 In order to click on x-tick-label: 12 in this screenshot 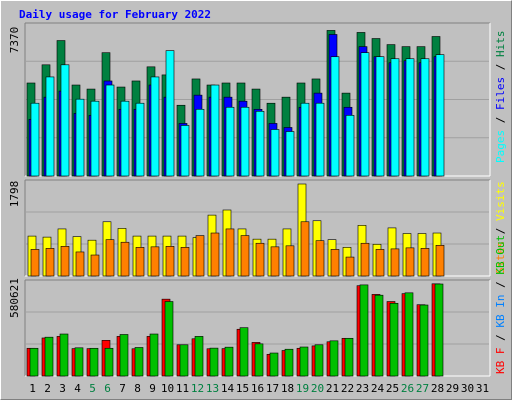, I will do `click(197, 388)`.